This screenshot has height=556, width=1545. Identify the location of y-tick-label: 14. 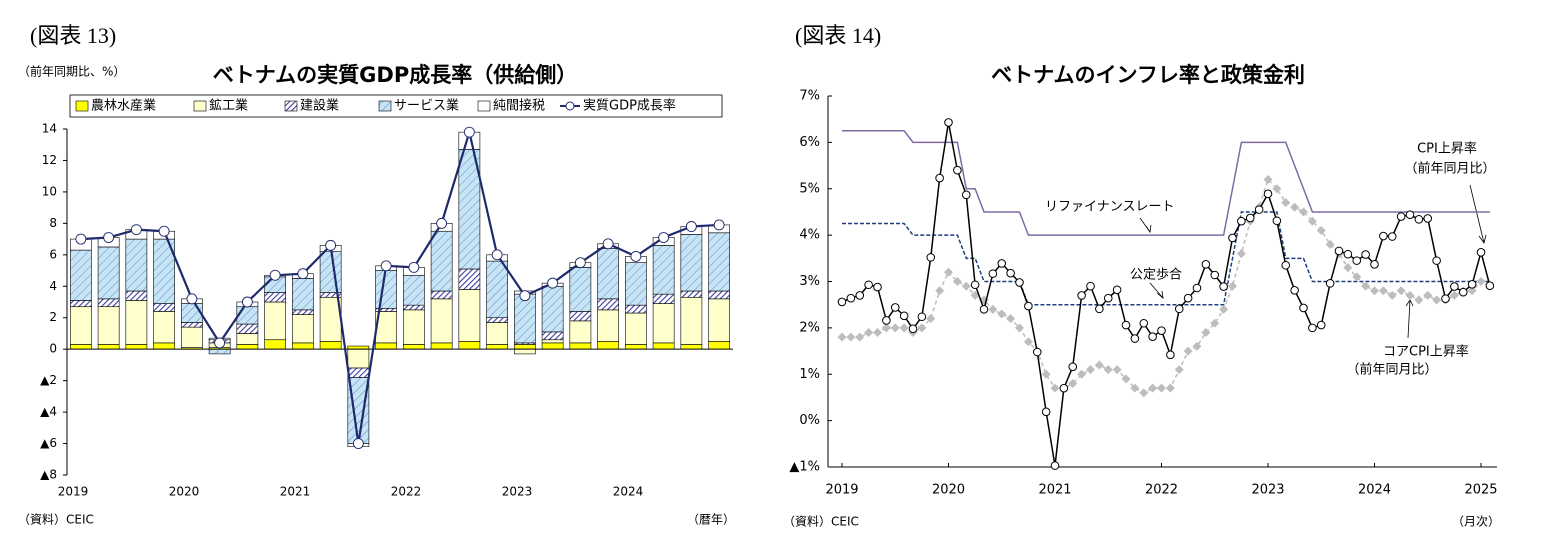
(49, 129).